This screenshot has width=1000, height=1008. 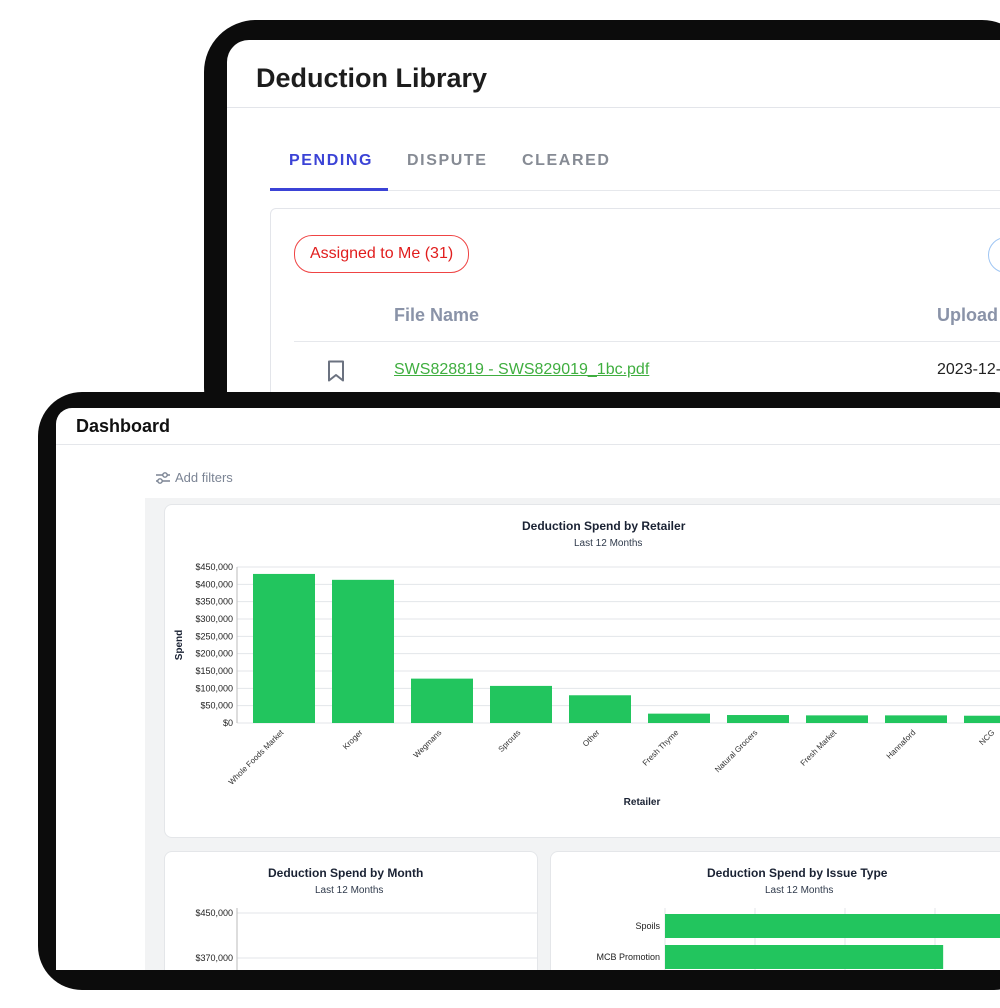 I want to click on y-tick-label: $300,000, so click(x=214, y=619).